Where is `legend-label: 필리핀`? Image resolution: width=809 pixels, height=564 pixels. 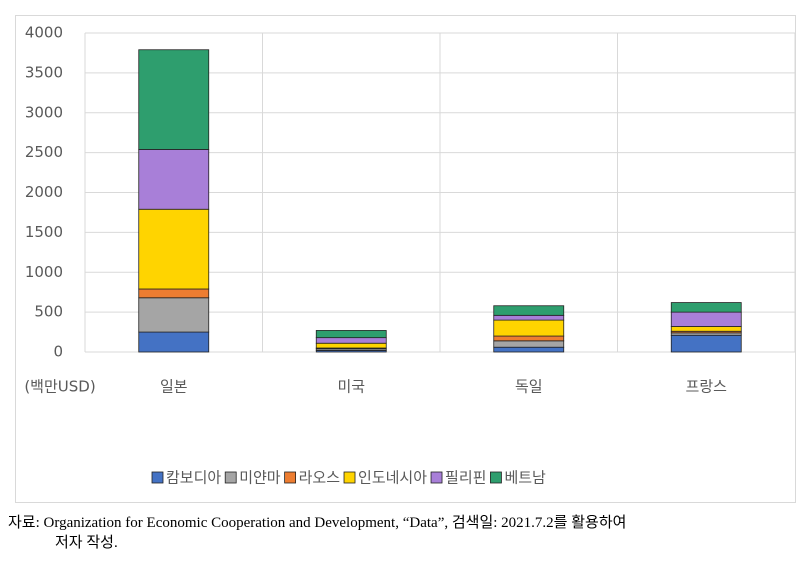 legend-label: 필리핀 is located at coordinates (465, 478).